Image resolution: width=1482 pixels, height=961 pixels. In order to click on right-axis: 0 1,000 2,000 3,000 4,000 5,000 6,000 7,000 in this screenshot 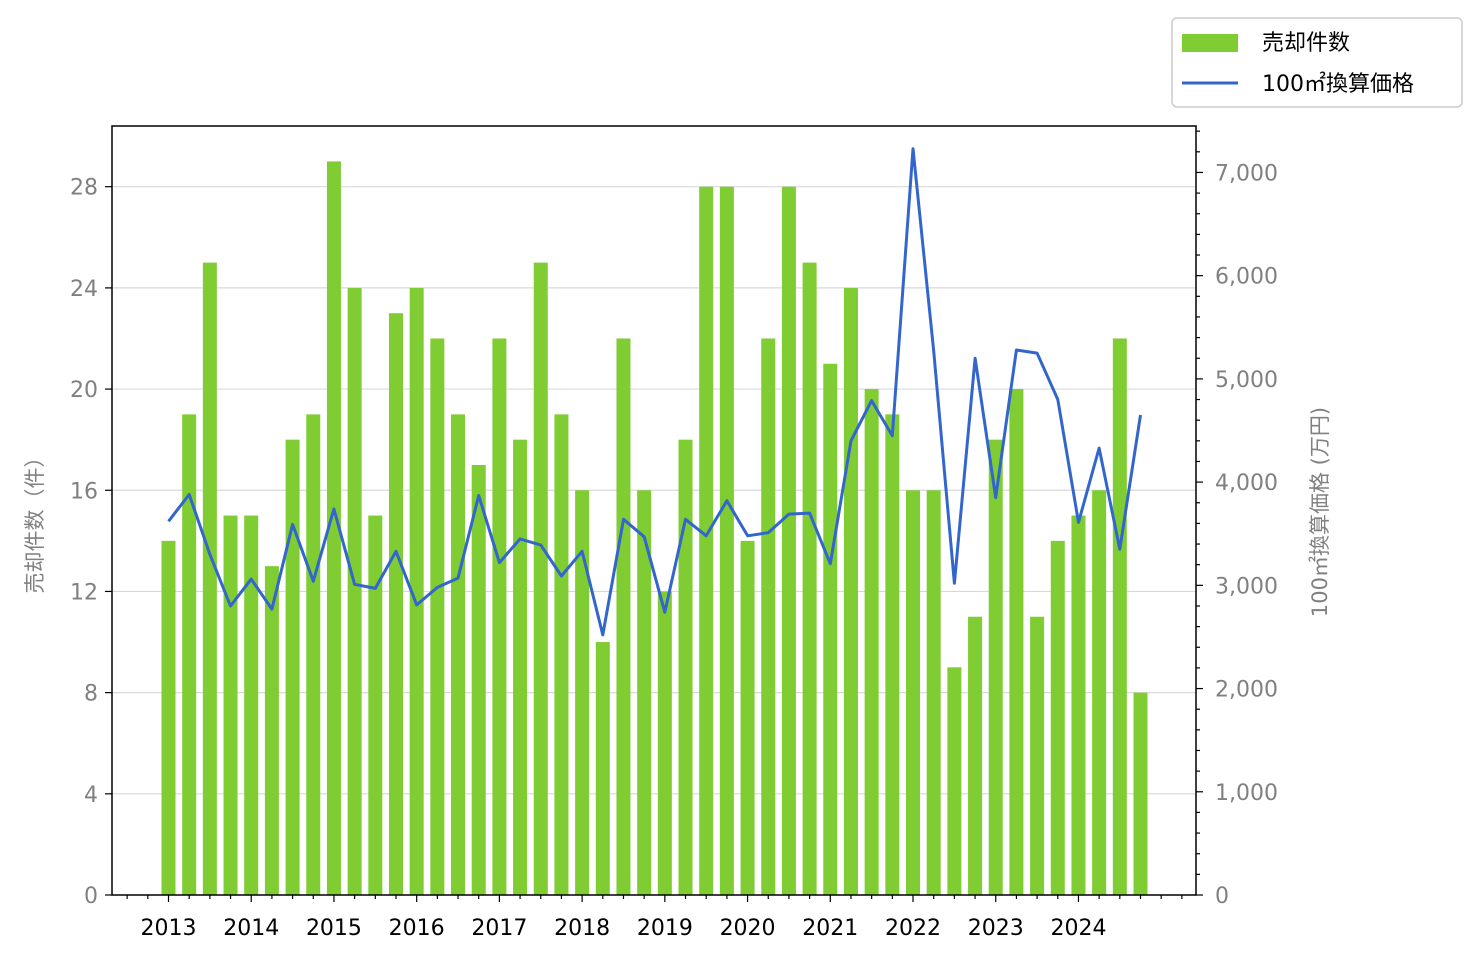, I will do `click(1237, 519)`.